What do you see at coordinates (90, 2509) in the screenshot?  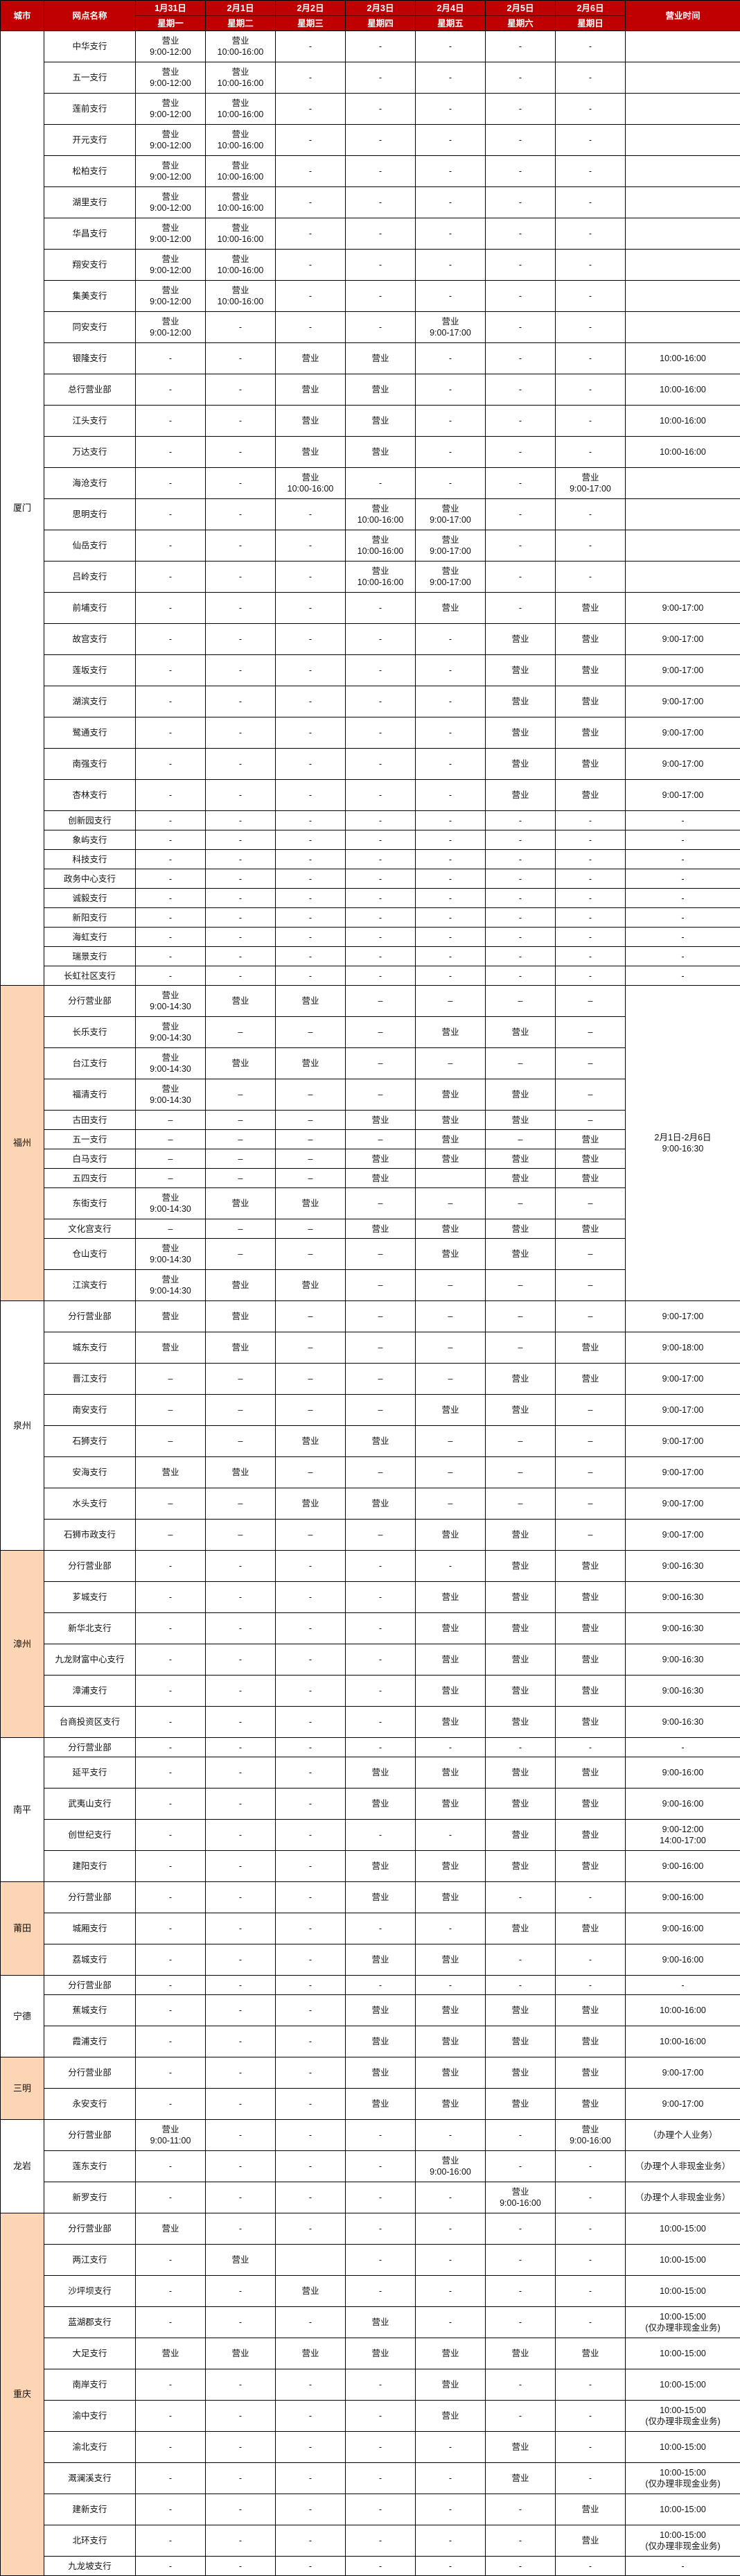 I see `branch-name: 建新支行` at bounding box center [90, 2509].